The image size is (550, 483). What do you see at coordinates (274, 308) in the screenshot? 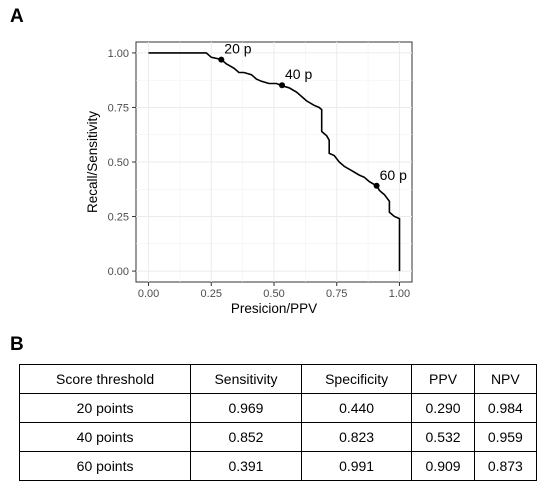
I see `x-axis-title: Presicion/PPV` at bounding box center [274, 308].